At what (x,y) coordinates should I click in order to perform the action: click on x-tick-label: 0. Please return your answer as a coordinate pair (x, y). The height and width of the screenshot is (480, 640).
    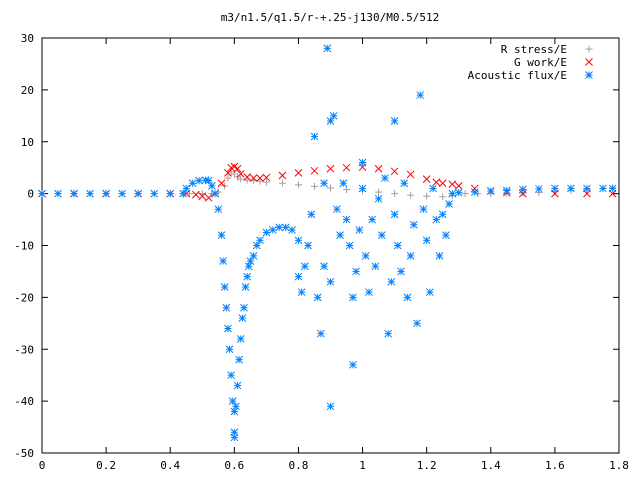
    Looking at the image, I should click on (42, 465).